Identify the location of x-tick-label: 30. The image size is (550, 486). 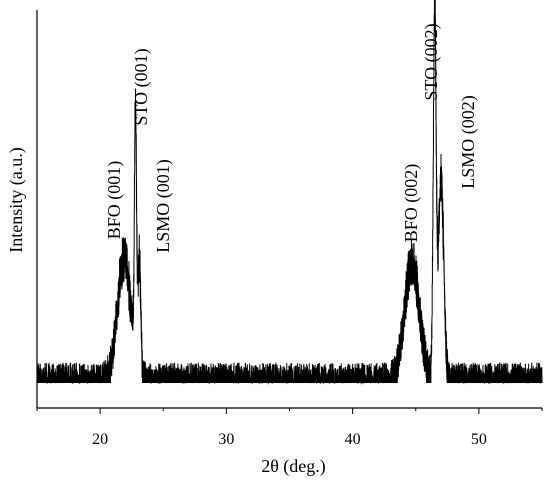
(226, 439).